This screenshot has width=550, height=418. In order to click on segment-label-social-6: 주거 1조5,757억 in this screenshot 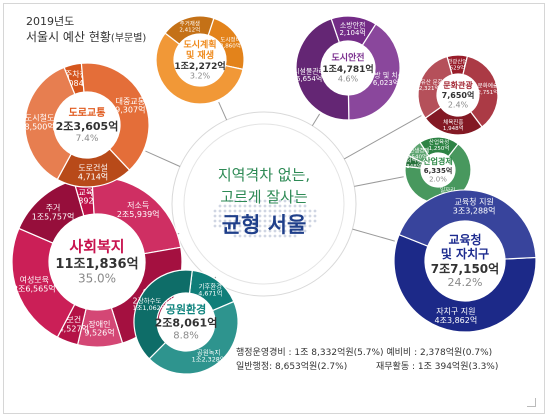, I will do `click(53, 212)`.